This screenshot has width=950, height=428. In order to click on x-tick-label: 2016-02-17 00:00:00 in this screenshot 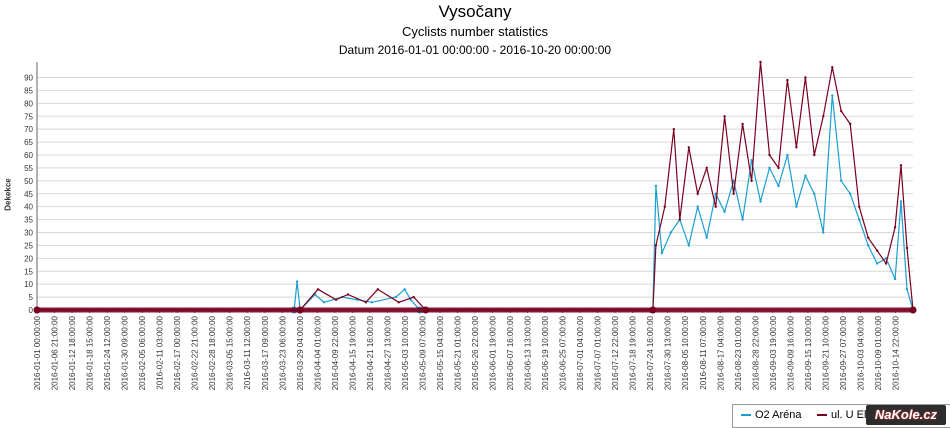, I will do `click(177, 352)`.